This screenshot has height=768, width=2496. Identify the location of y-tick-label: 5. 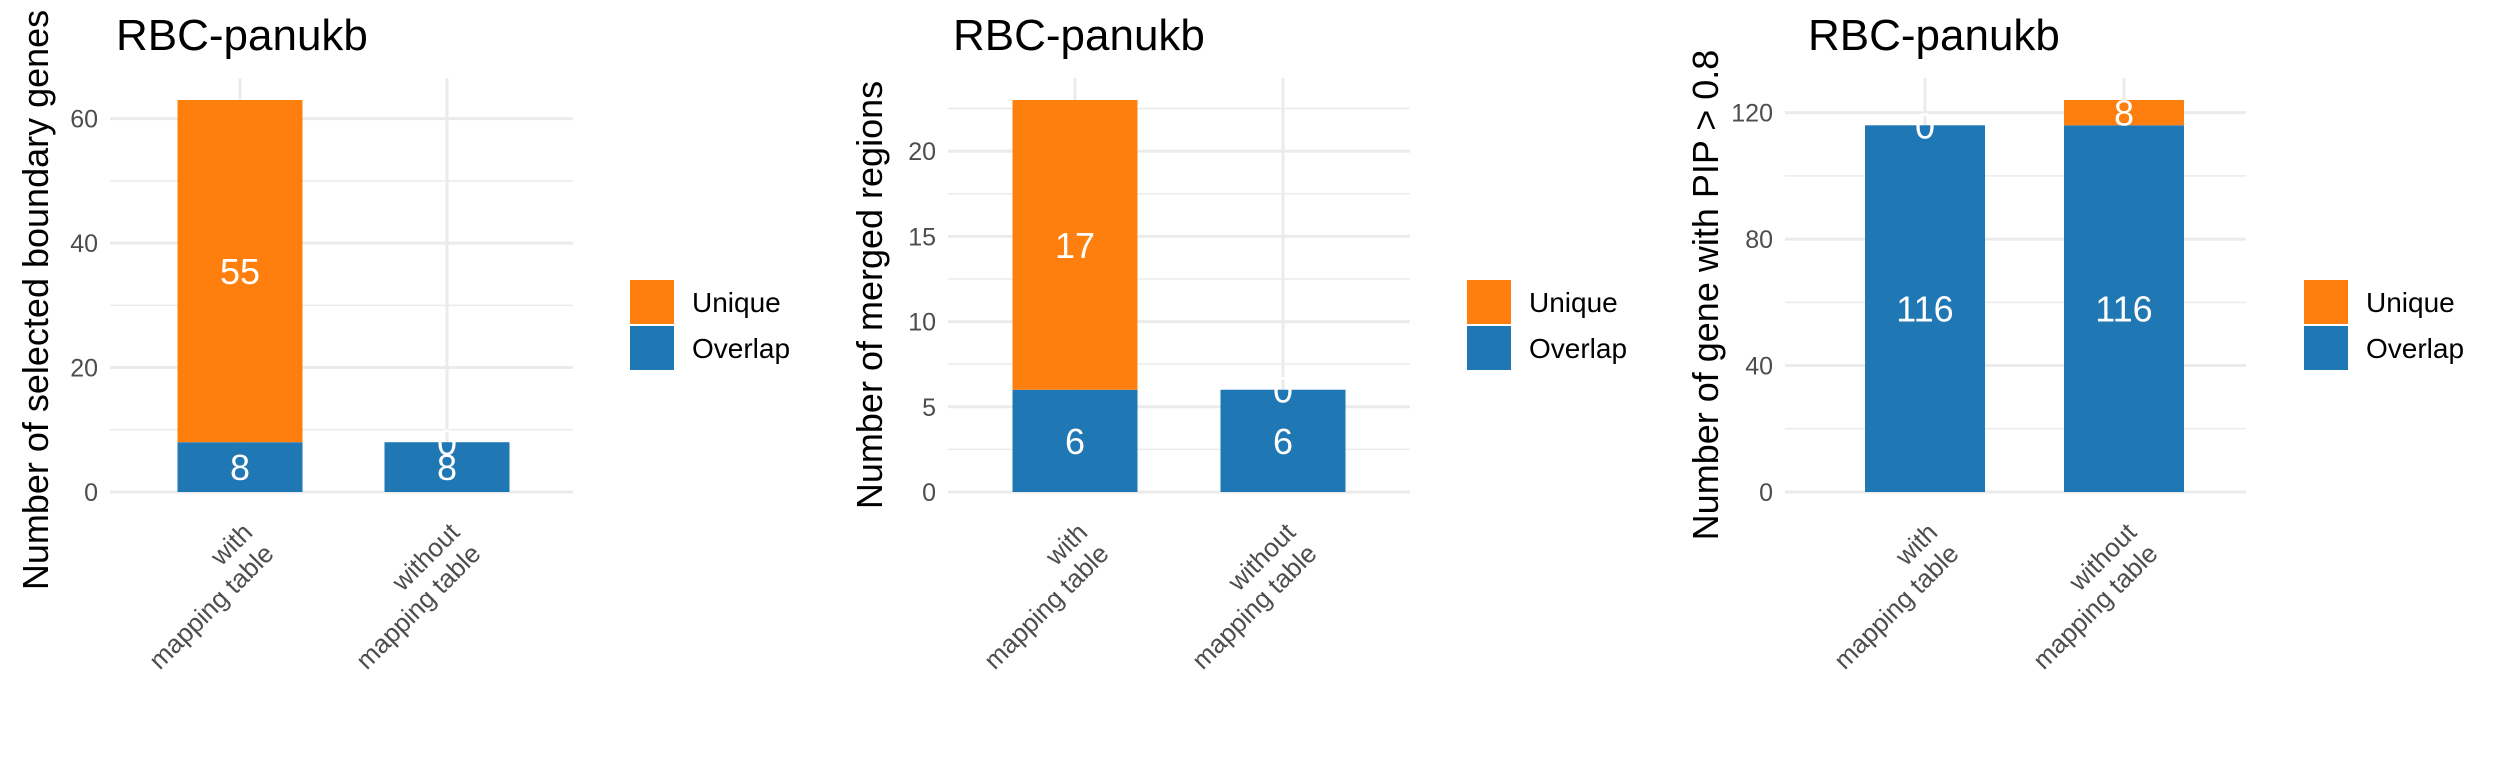
(929, 408).